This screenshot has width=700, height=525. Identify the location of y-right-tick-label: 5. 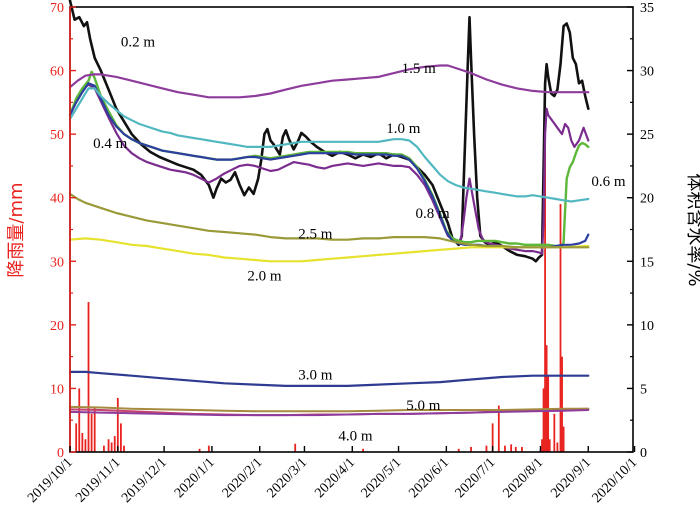
(643, 389).